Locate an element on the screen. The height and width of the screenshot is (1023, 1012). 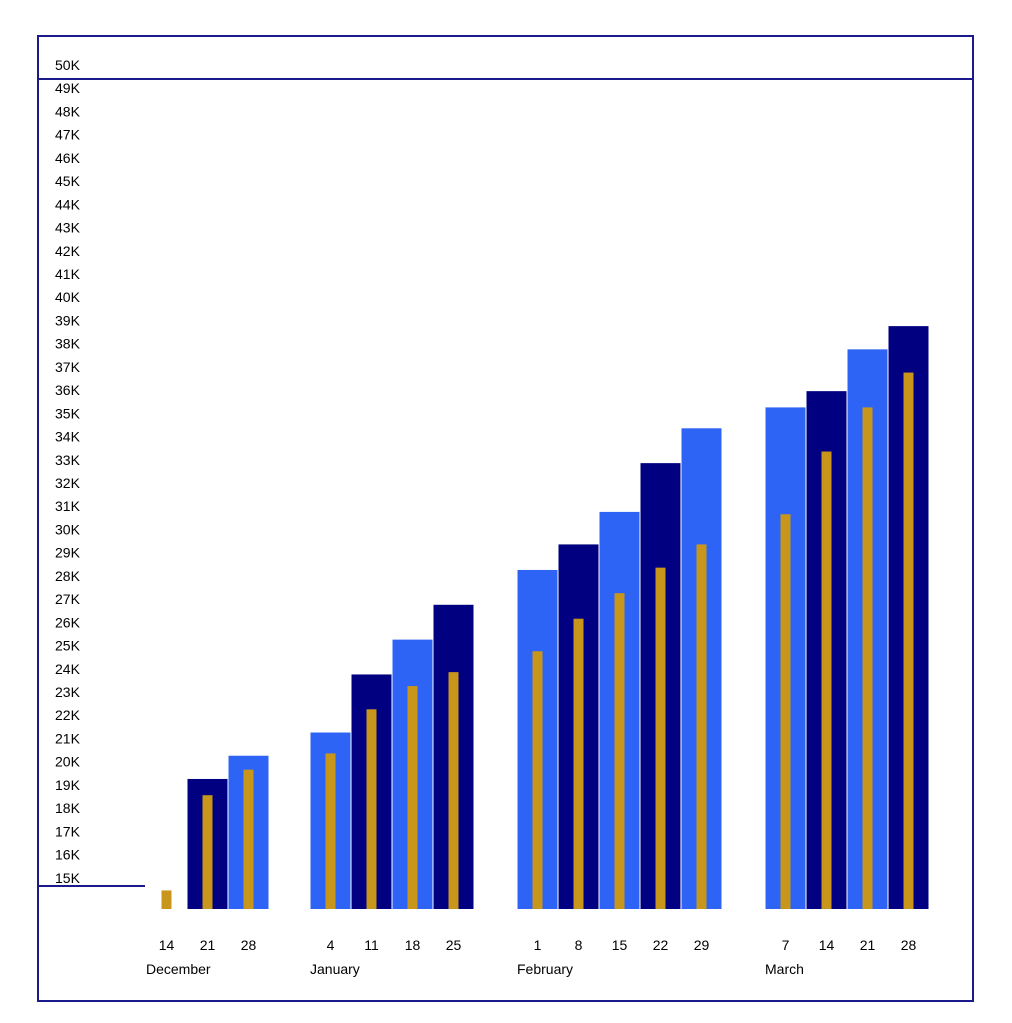
x-tick-label: 29 is located at coordinates (702, 945).